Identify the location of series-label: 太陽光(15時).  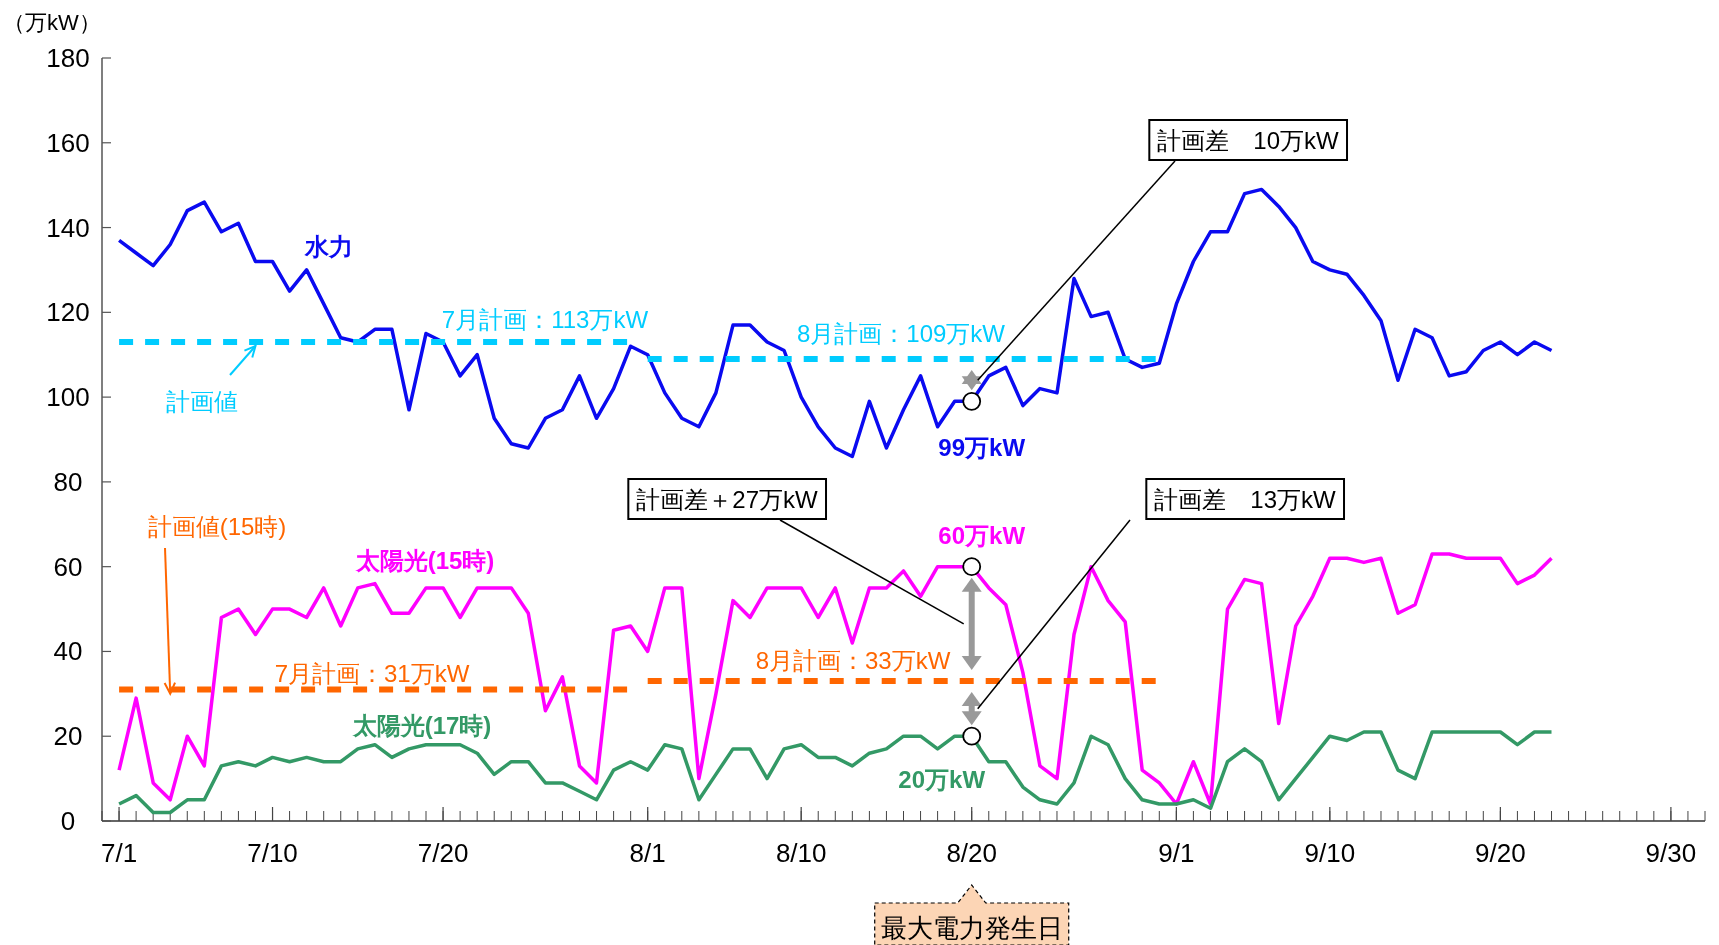
(424, 560).